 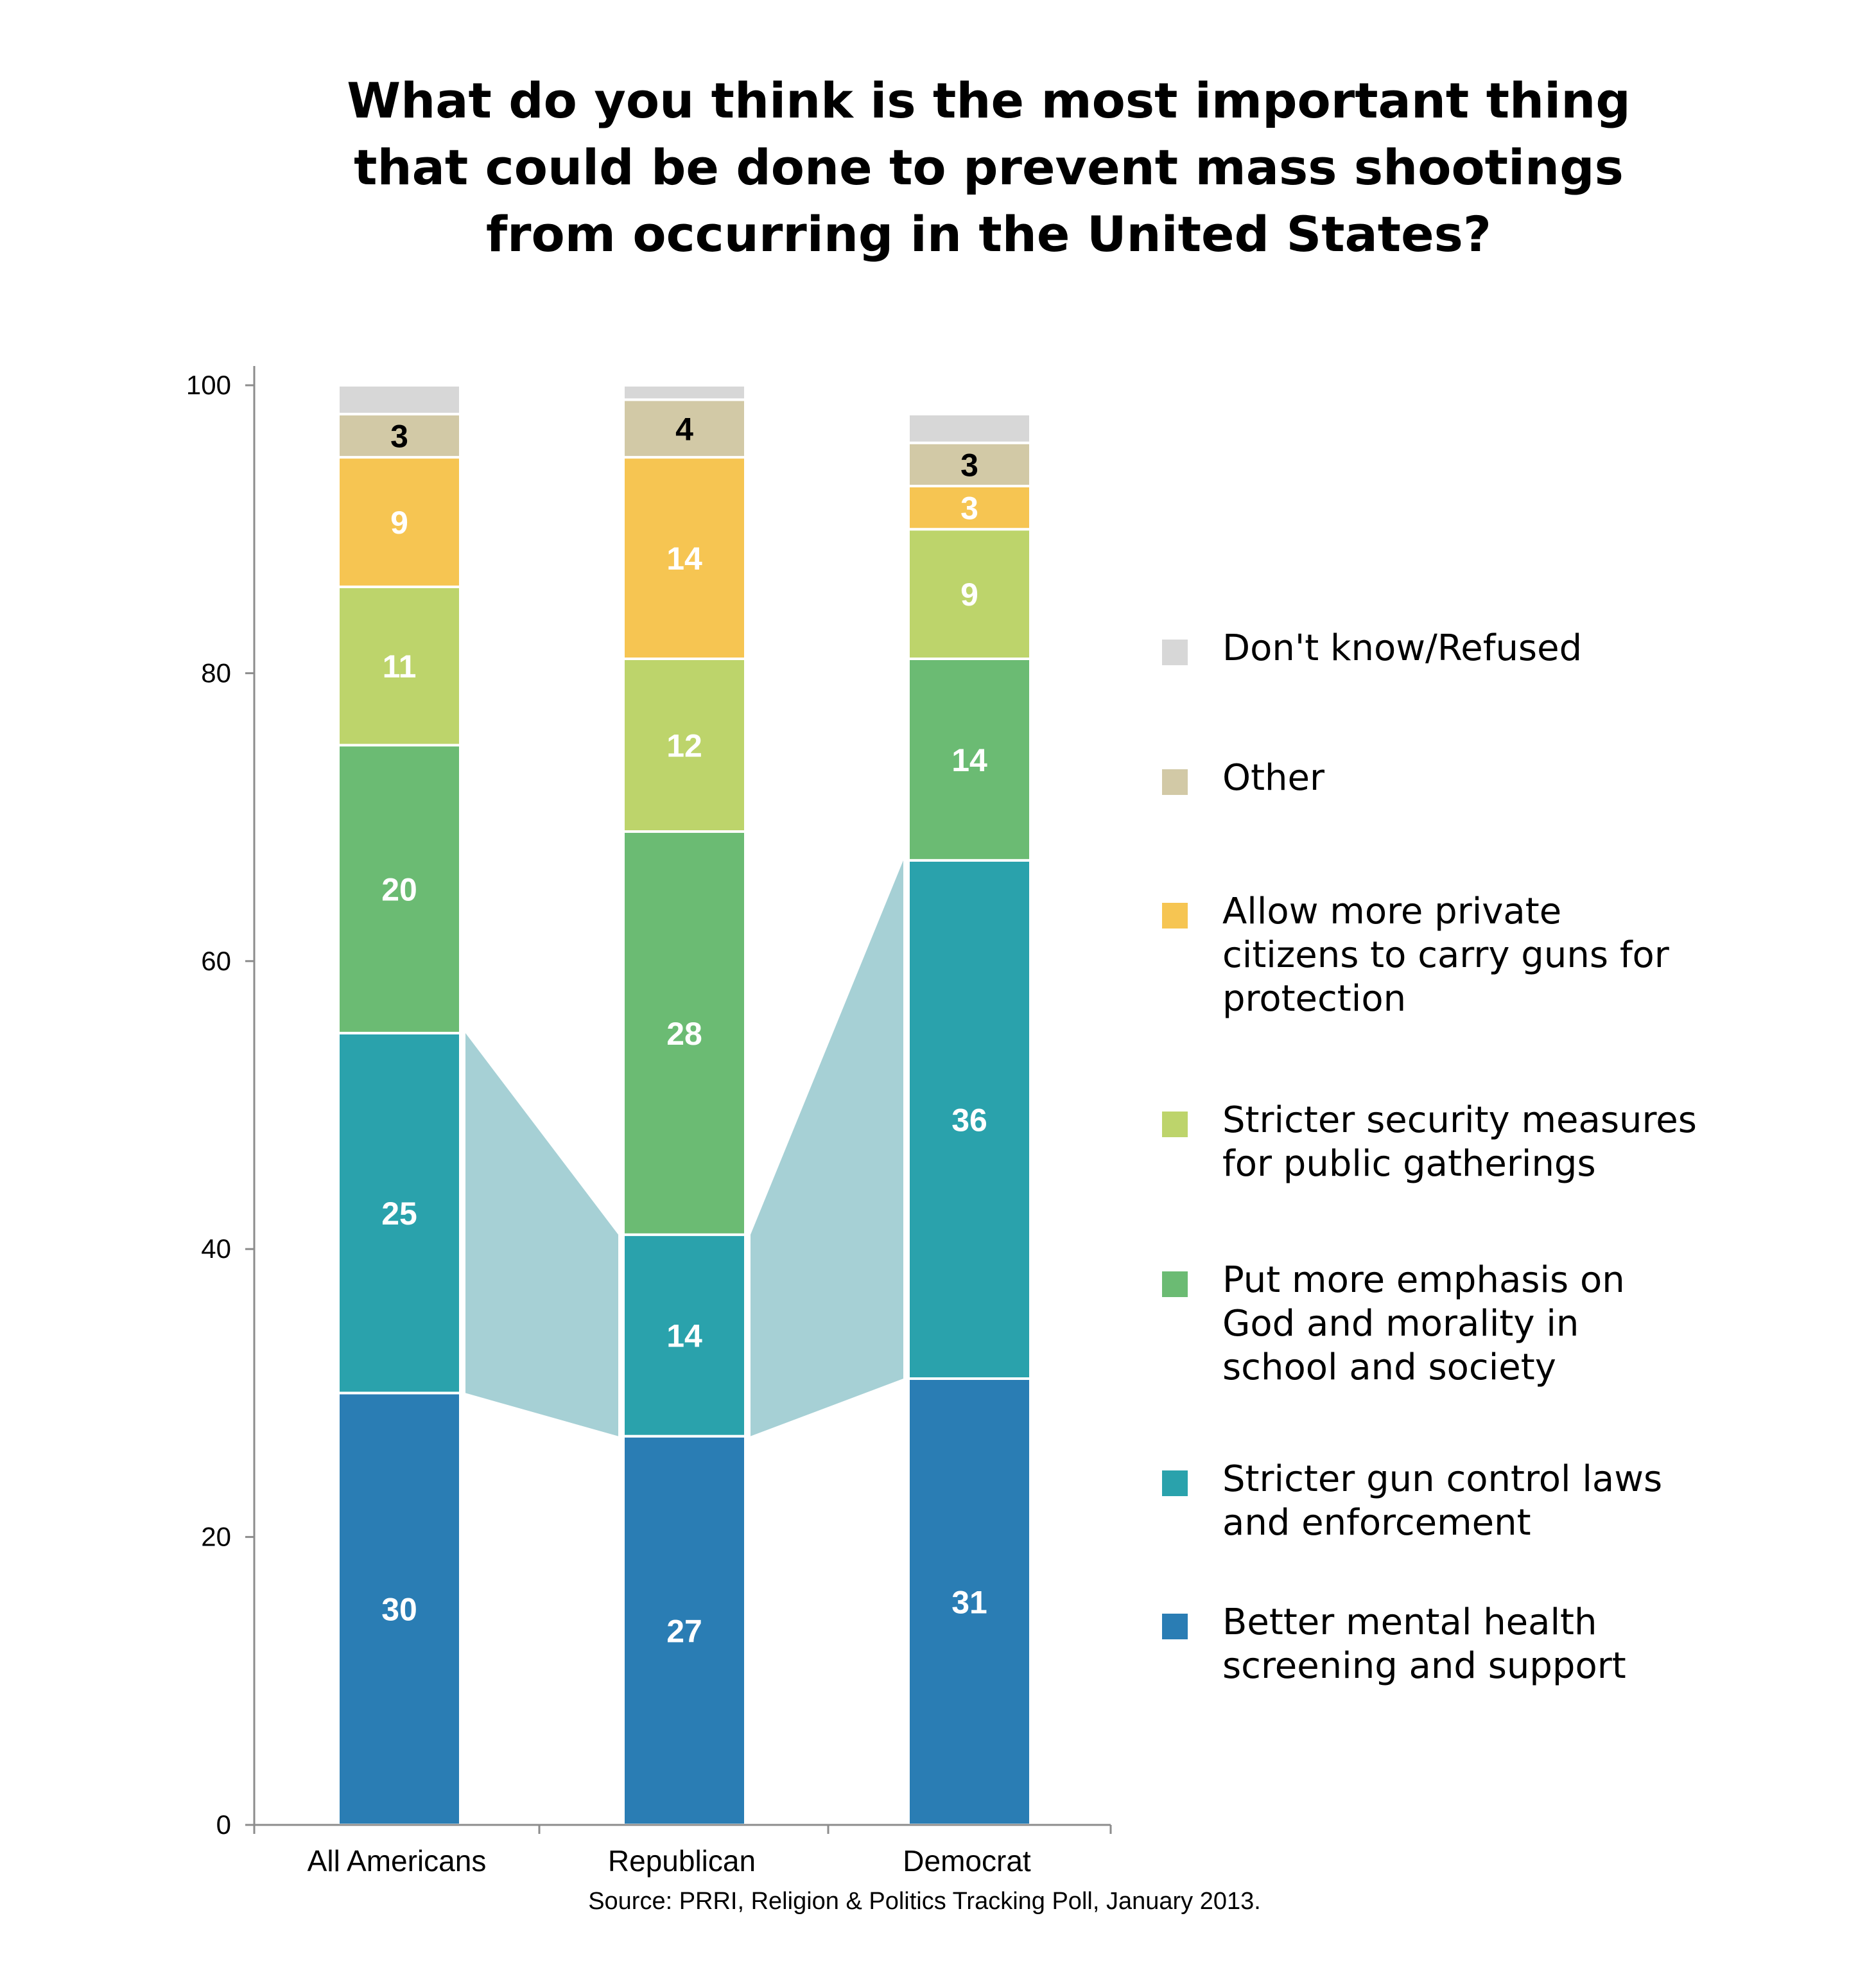 What do you see at coordinates (216, 1249) in the screenshot?
I see `y-tick-label: 40` at bounding box center [216, 1249].